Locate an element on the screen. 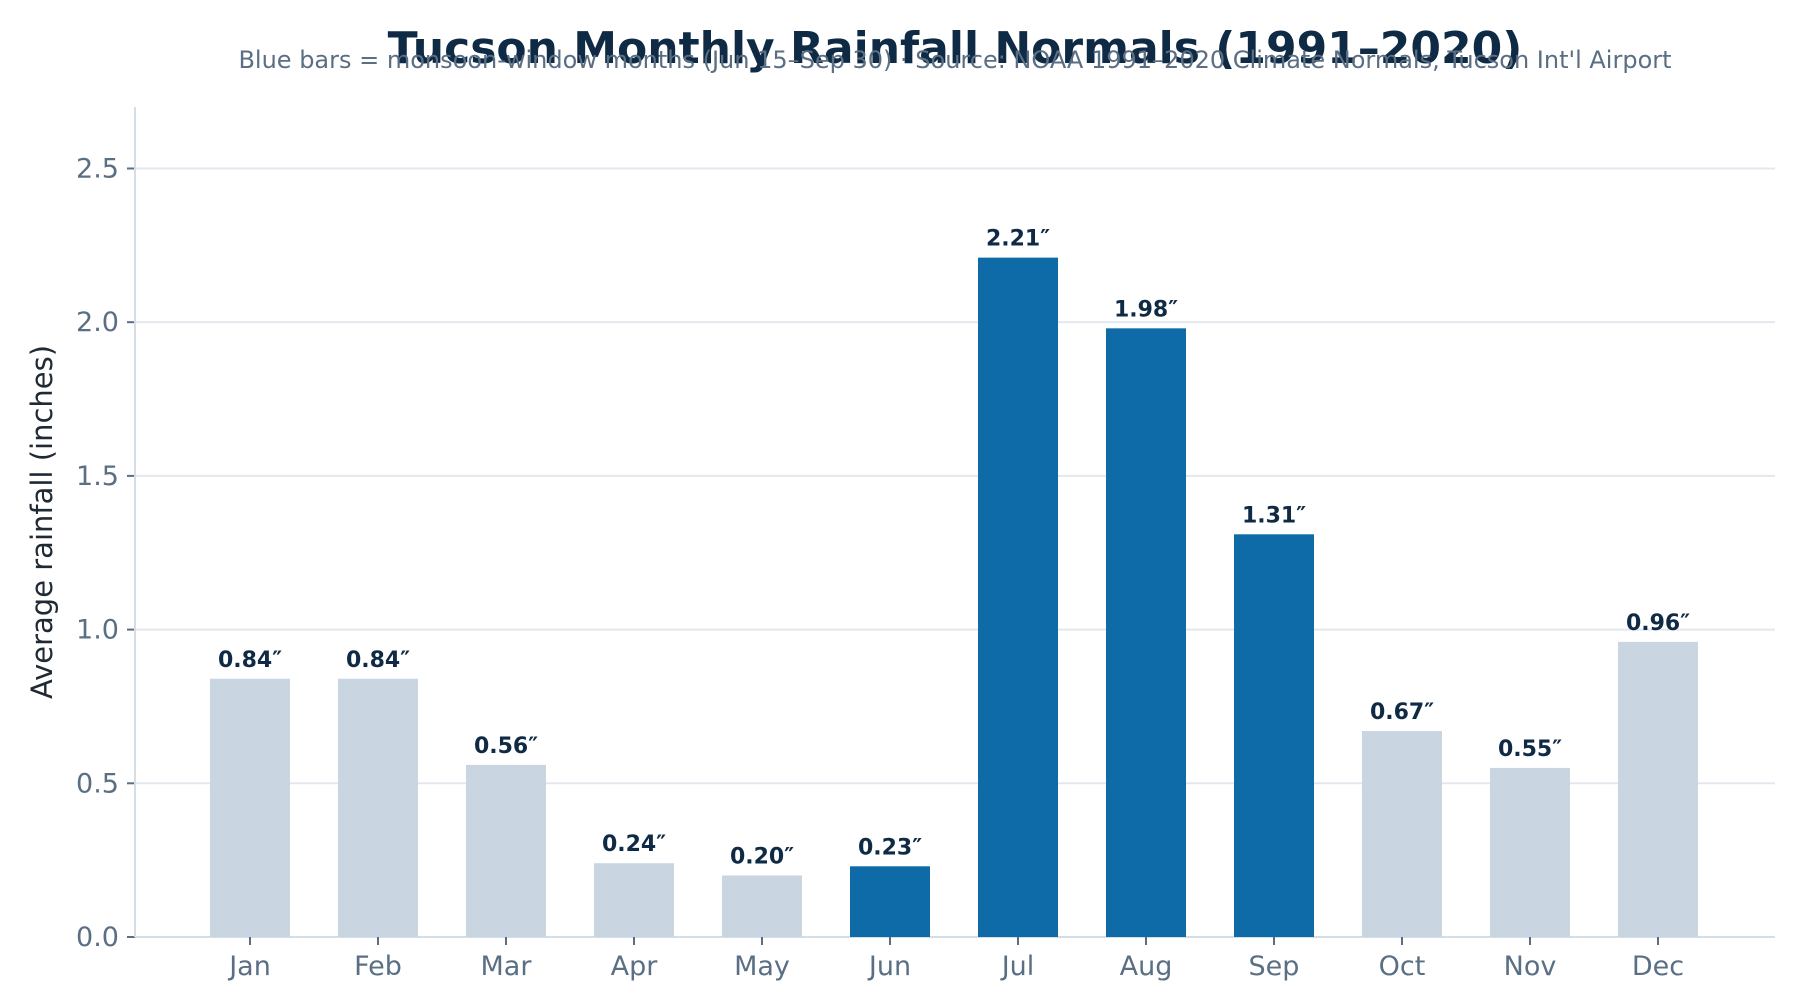 The width and height of the screenshot is (1800, 1004). data-label-mar: 0.56″ is located at coordinates (506, 746).